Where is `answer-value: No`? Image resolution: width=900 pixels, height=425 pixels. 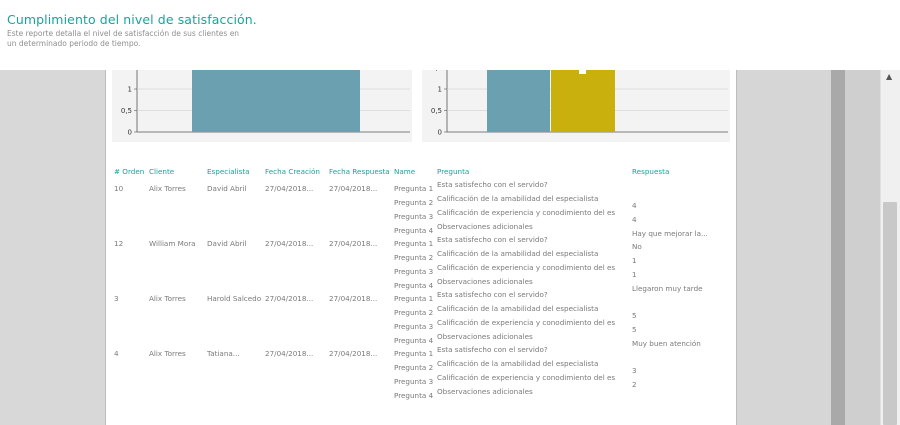
answer-value: No is located at coordinates (637, 246).